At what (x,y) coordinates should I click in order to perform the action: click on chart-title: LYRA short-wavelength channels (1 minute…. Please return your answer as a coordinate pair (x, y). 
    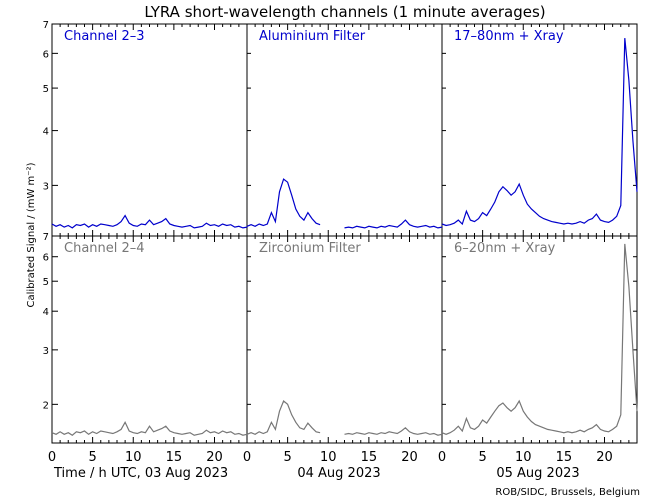
    Looking at the image, I should click on (344, 12).